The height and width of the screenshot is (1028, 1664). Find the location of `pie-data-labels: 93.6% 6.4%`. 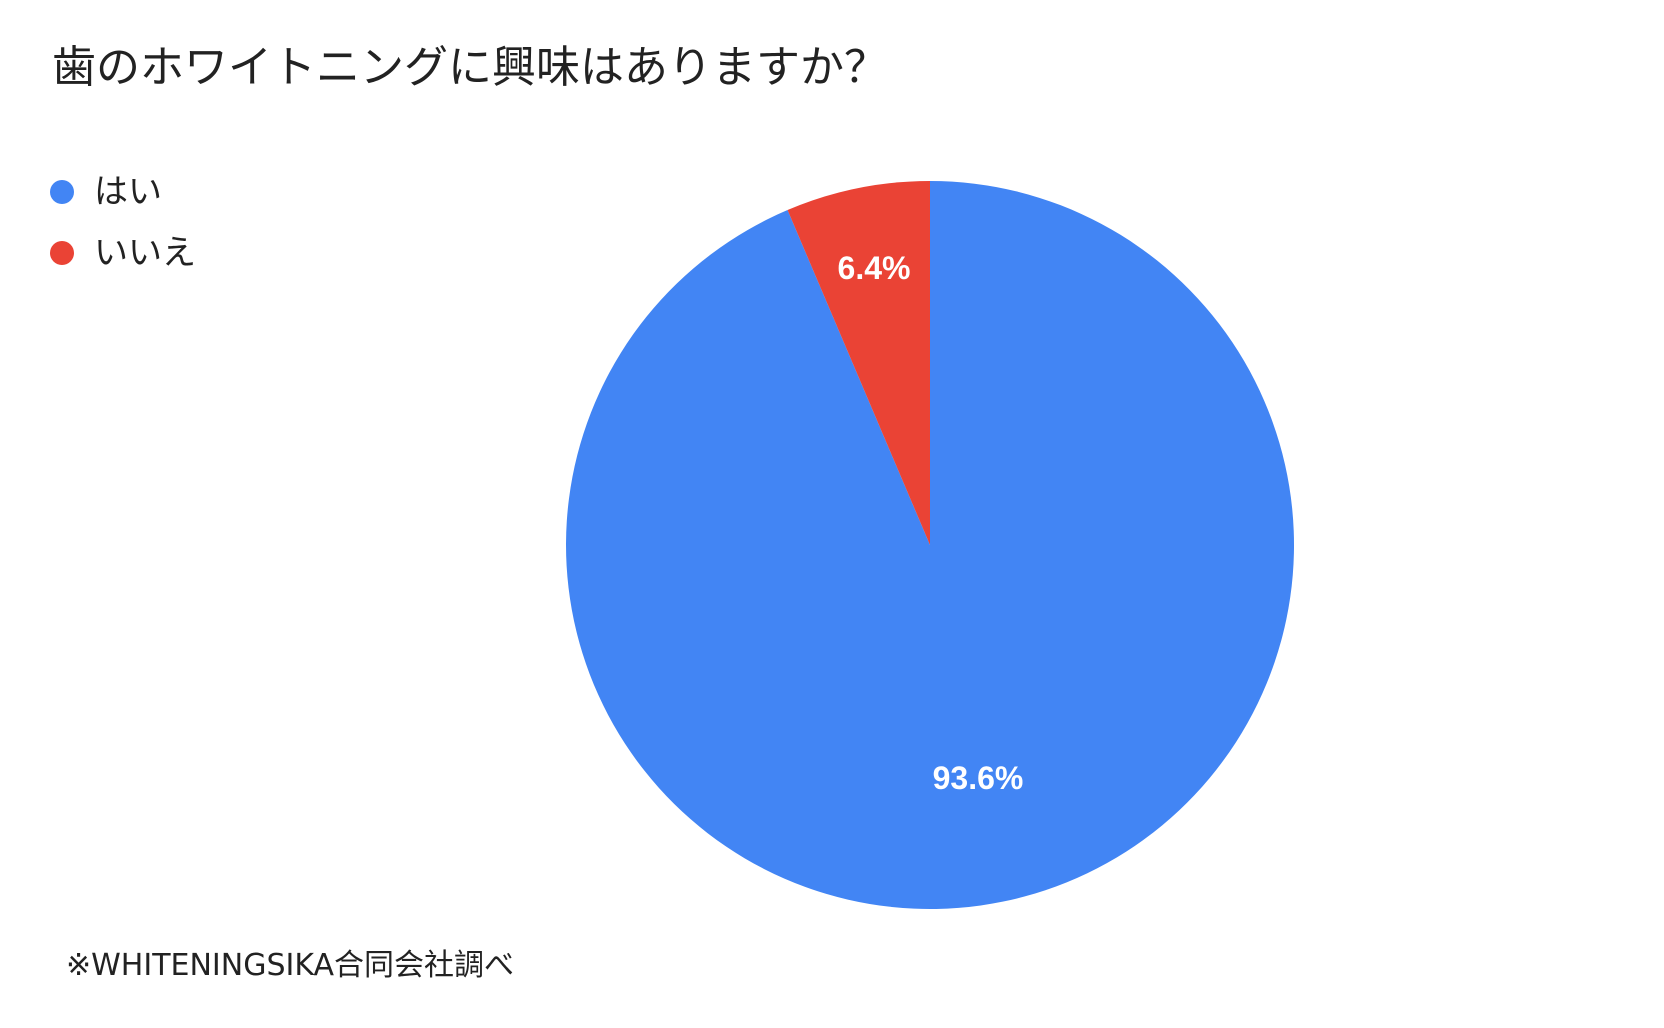

pie-data-labels: 93.6% 6.4% is located at coordinates (931, 523).